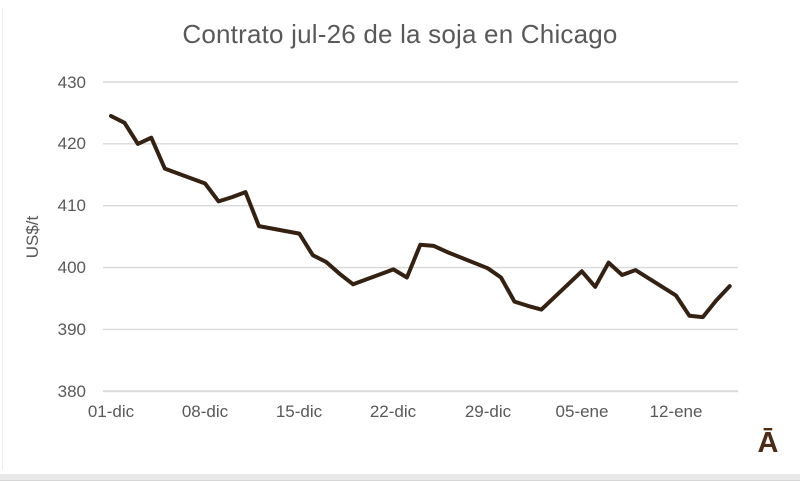 The height and width of the screenshot is (481, 800). Describe the element at coordinates (71, 329) in the screenshot. I see `y-tick-label: 390` at that location.